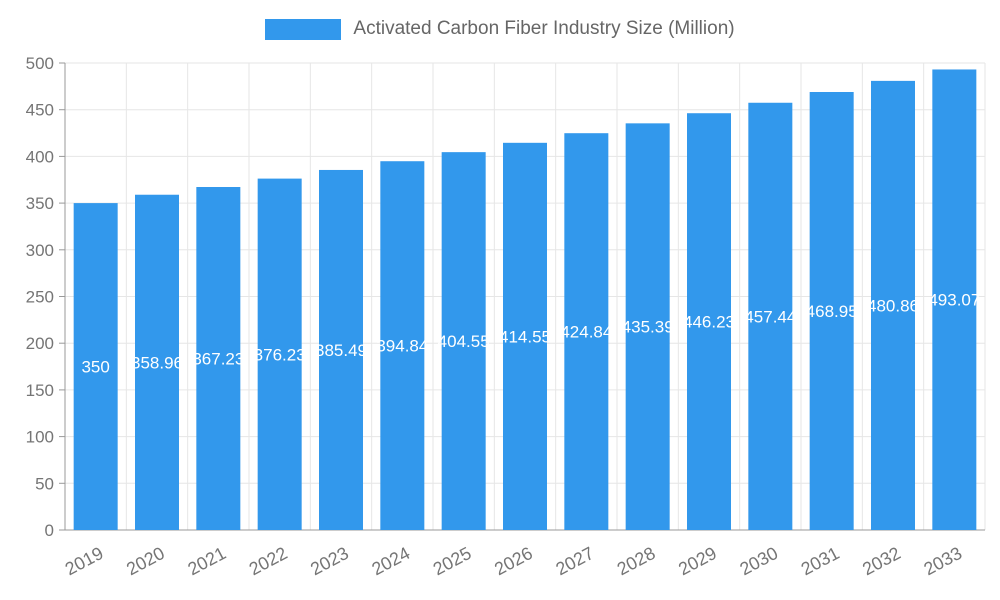 This screenshot has height=600, width=1000. What do you see at coordinates (820, 561) in the screenshot?
I see `x-tick-label: 2031` at bounding box center [820, 561].